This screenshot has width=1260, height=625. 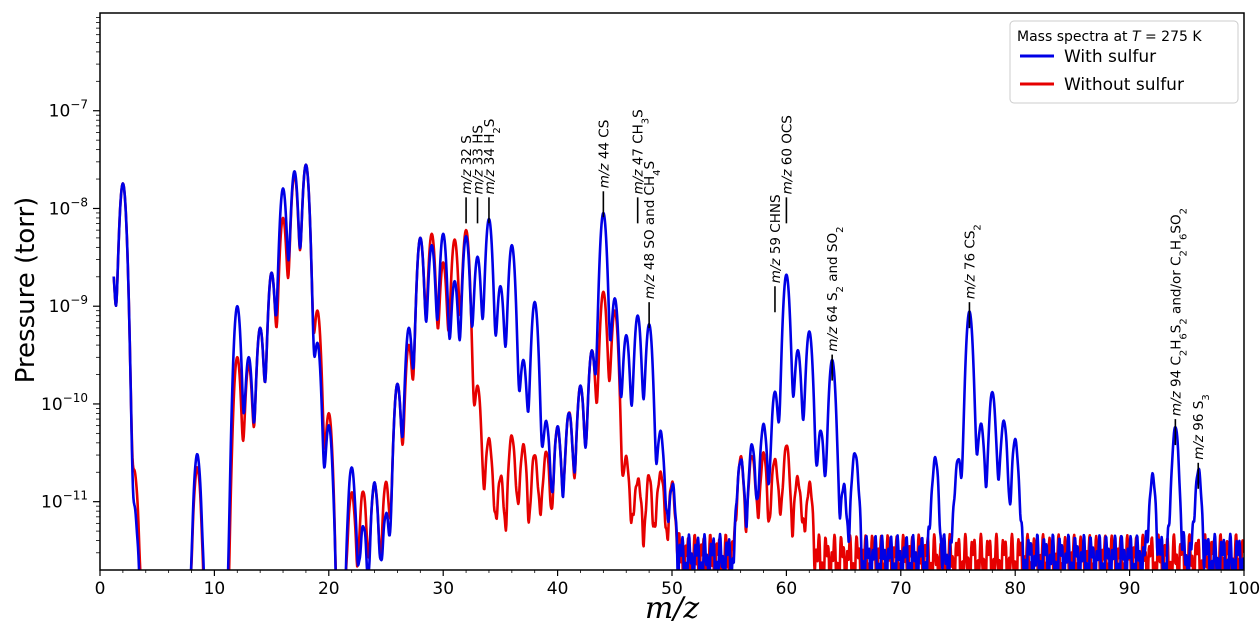 I want to click on peak-annotation-1: m/z 33 HS, so click(x=479, y=174).